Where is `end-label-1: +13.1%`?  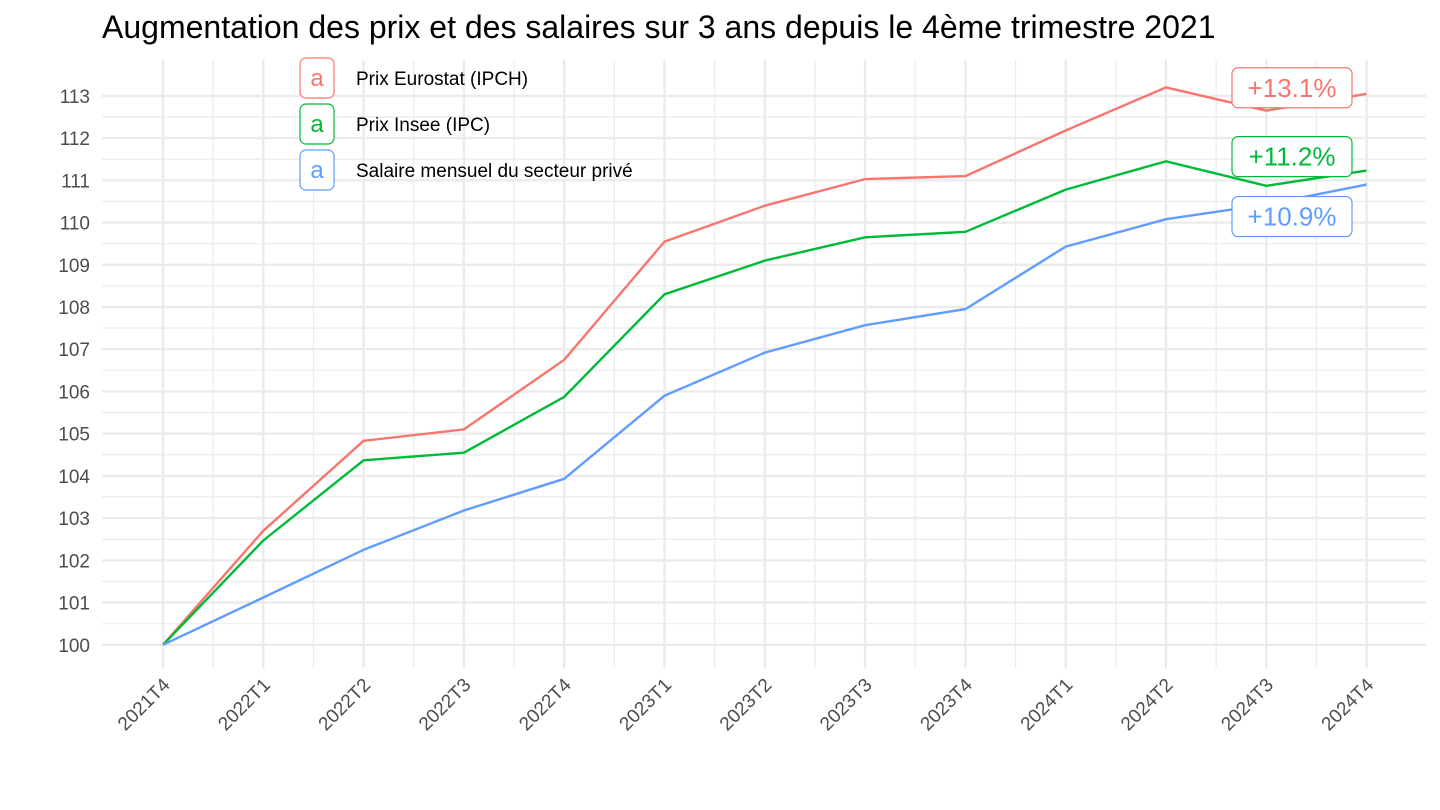 end-label-1: +13.1% is located at coordinates (1292, 88).